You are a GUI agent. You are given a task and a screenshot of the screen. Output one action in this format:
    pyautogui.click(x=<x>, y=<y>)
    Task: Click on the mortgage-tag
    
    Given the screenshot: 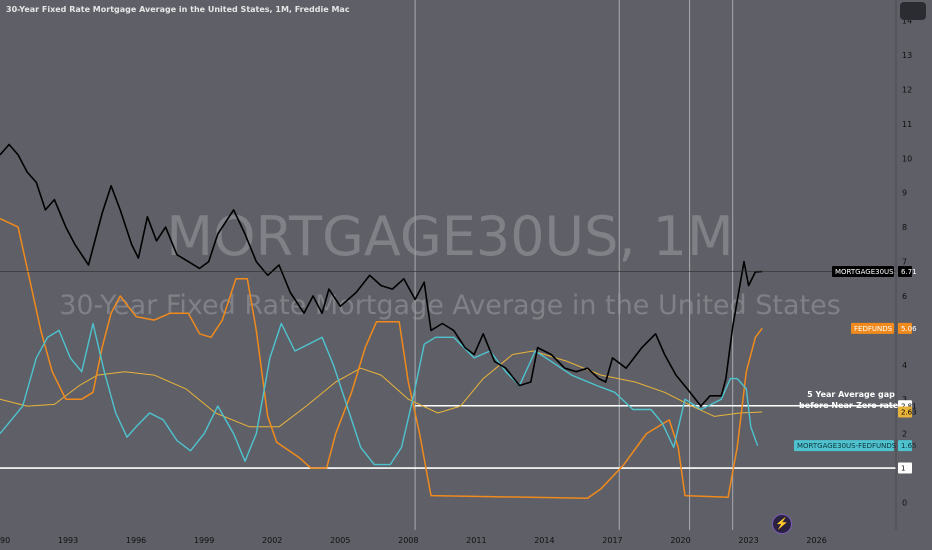 What is the action you would take?
    pyautogui.click(x=863, y=272)
    